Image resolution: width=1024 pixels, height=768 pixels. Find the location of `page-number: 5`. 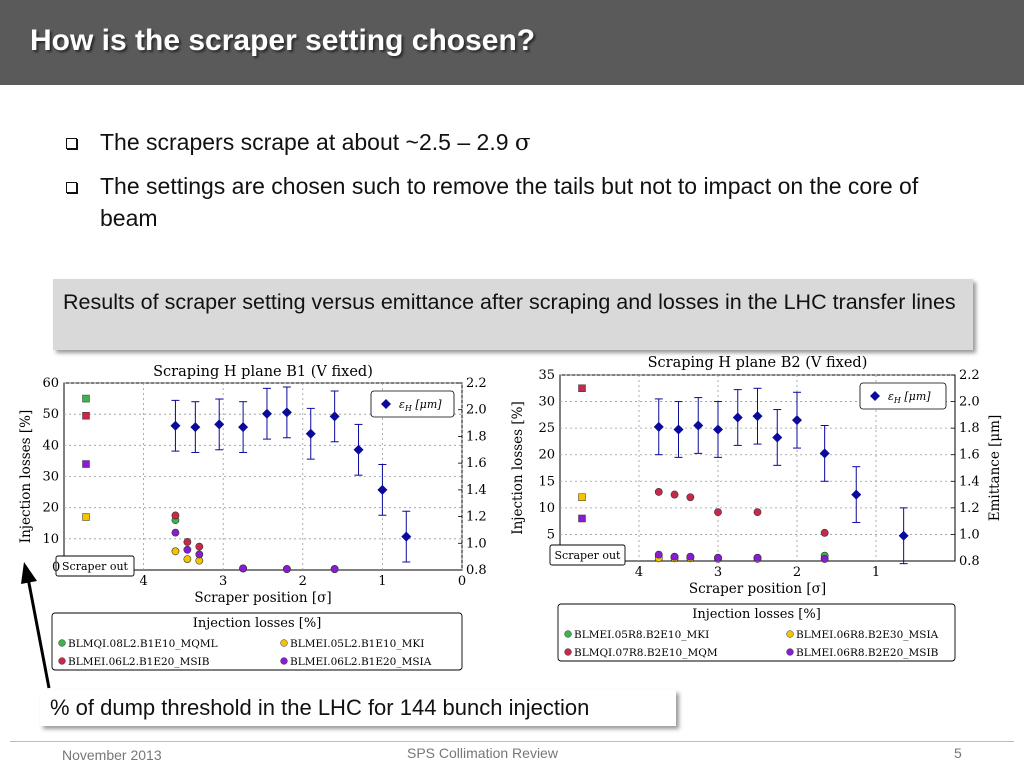

page-number: 5 is located at coordinates (958, 753).